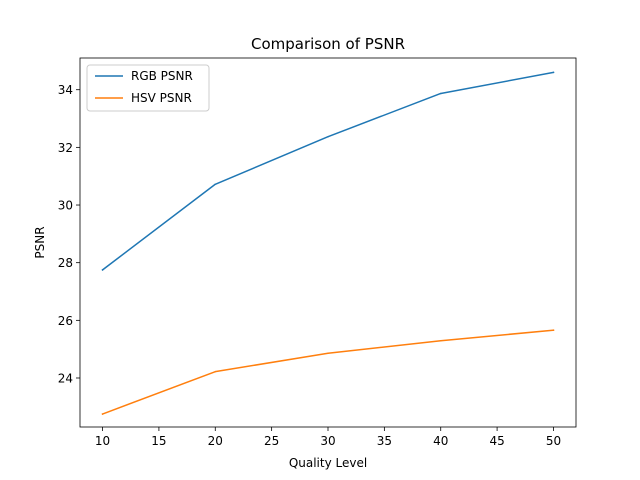  I want to click on y-axis-ticks: 24 26 28 30 32 34, so click(69, 234).